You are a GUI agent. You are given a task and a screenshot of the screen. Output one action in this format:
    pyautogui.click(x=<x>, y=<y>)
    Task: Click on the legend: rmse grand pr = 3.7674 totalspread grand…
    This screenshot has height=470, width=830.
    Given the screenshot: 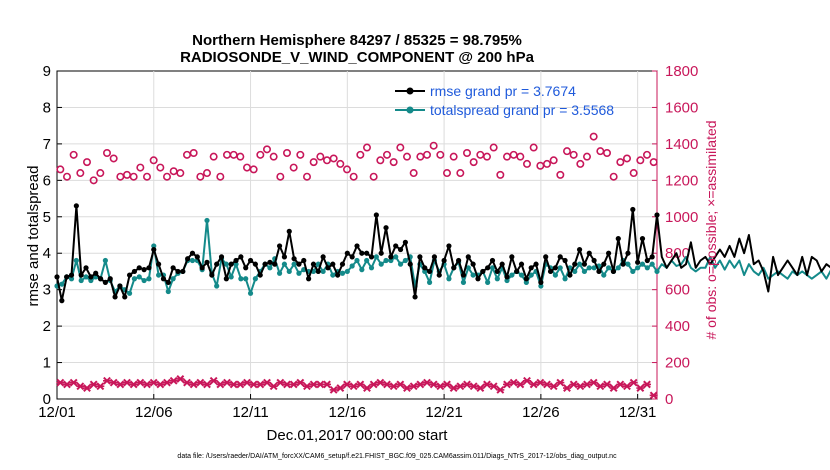 What is the action you would take?
    pyautogui.click(x=504, y=100)
    